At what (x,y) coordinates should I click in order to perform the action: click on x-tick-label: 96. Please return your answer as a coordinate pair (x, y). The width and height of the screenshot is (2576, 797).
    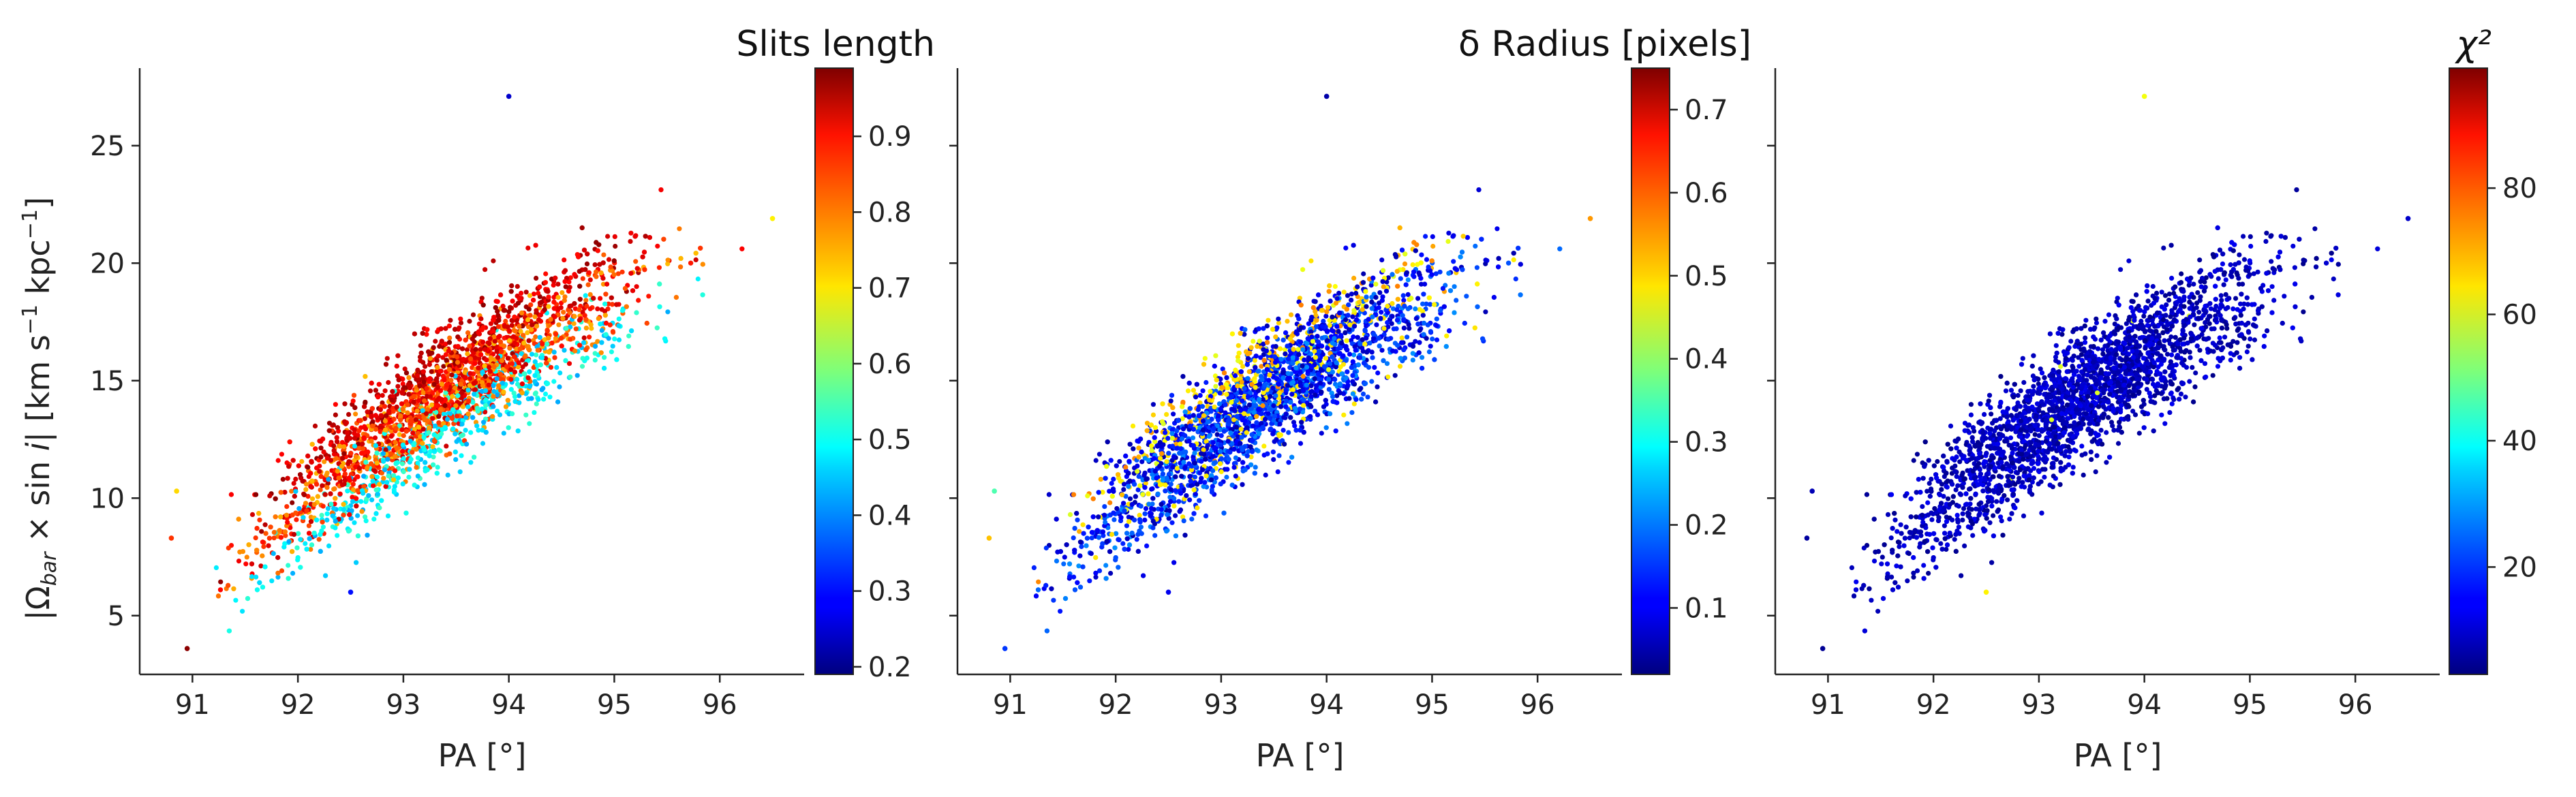
    Looking at the image, I should click on (720, 705).